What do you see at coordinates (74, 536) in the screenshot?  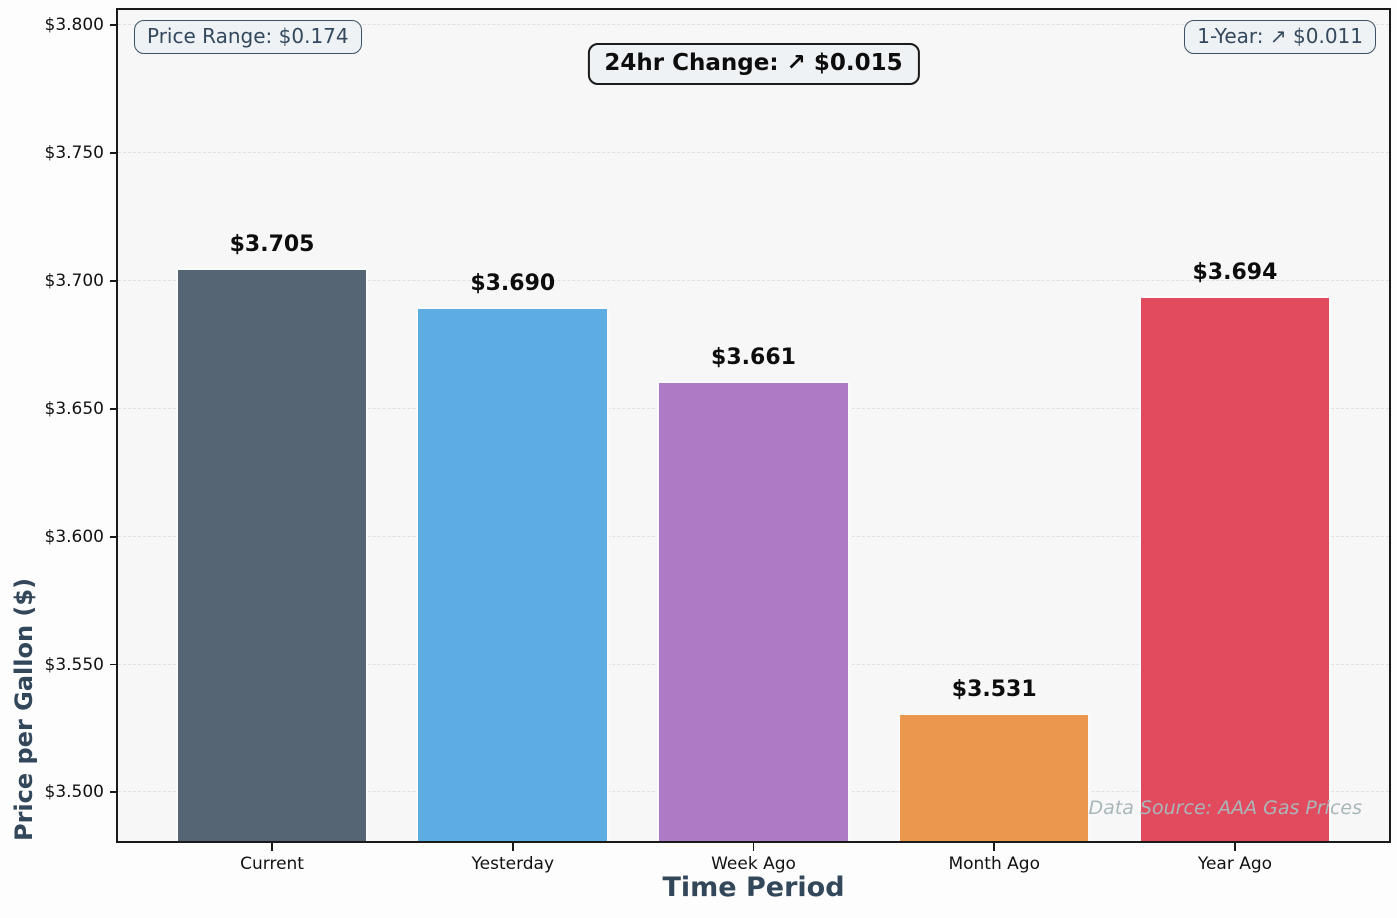 I see `y-tick-label: $3.600` at bounding box center [74, 536].